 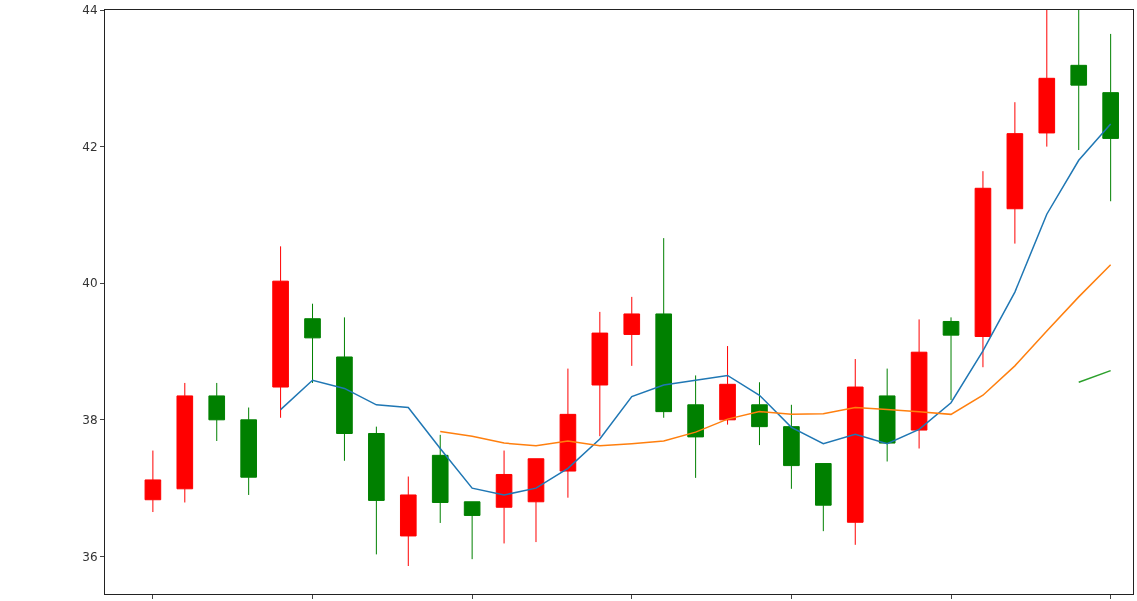 What do you see at coordinates (90, 556) in the screenshot?
I see `y-tick-label: 36` at bounding box center [90, 556].